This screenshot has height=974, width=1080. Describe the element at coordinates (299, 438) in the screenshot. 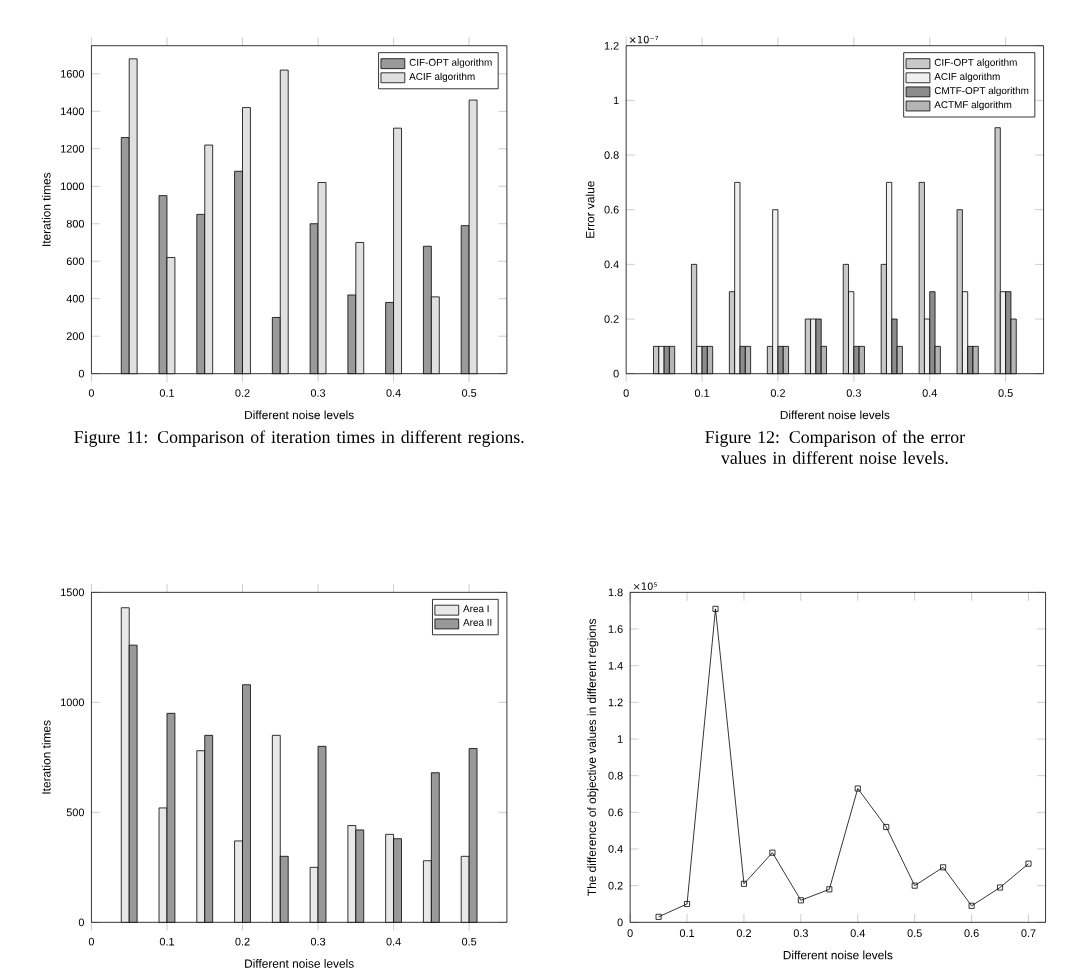

I see `caption: Figure 11: Comparison of iteration times in different regions.` at that location.